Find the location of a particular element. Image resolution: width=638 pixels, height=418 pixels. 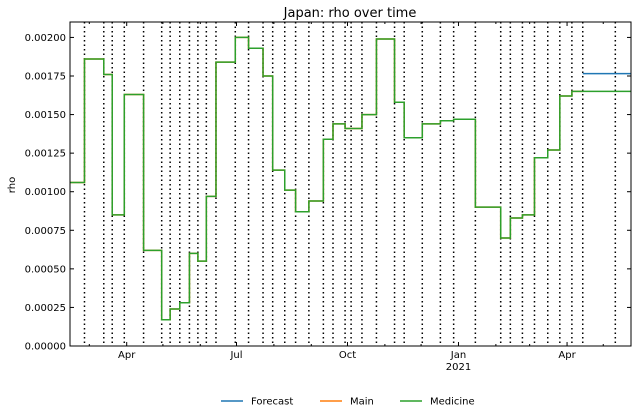

y-tick-label: 0.00025 is located at coordinates (45, 308).